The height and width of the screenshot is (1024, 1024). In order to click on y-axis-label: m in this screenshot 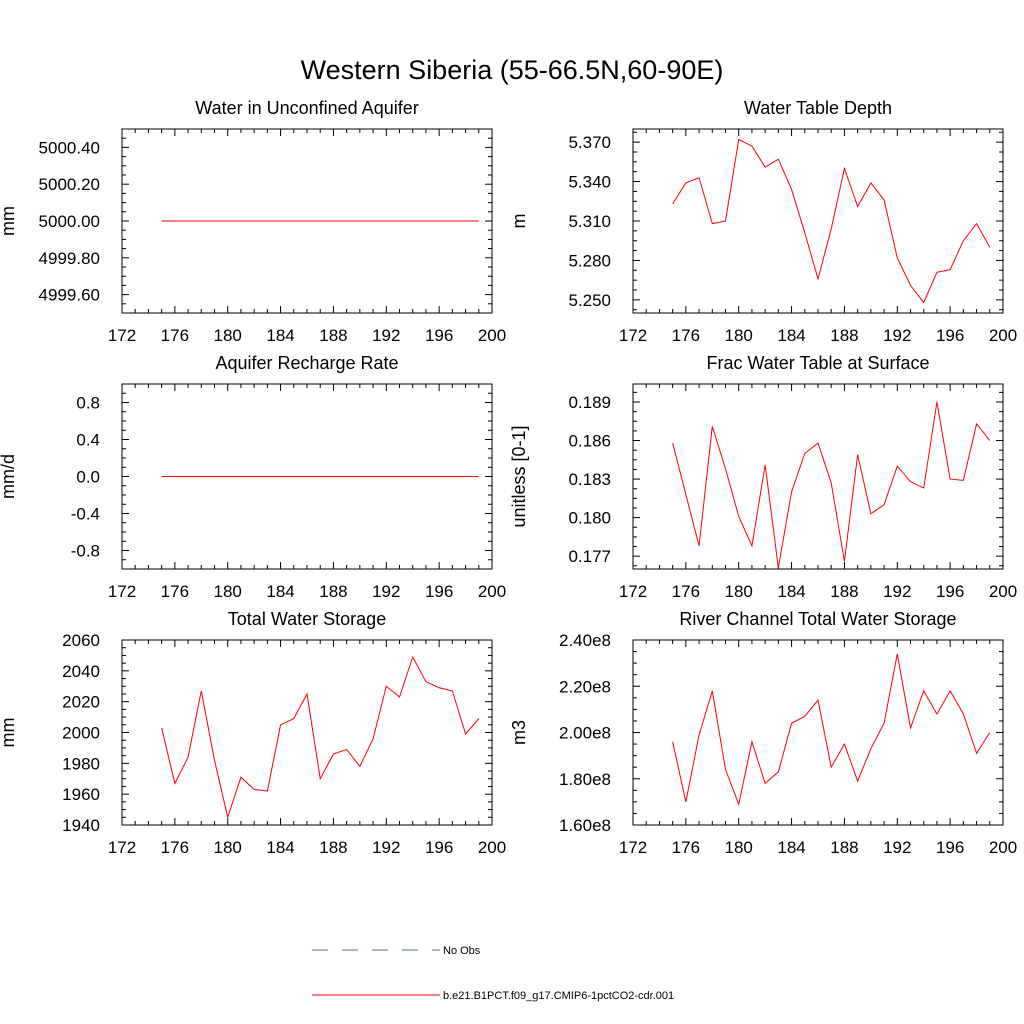, I will do `click(519, 221)`.